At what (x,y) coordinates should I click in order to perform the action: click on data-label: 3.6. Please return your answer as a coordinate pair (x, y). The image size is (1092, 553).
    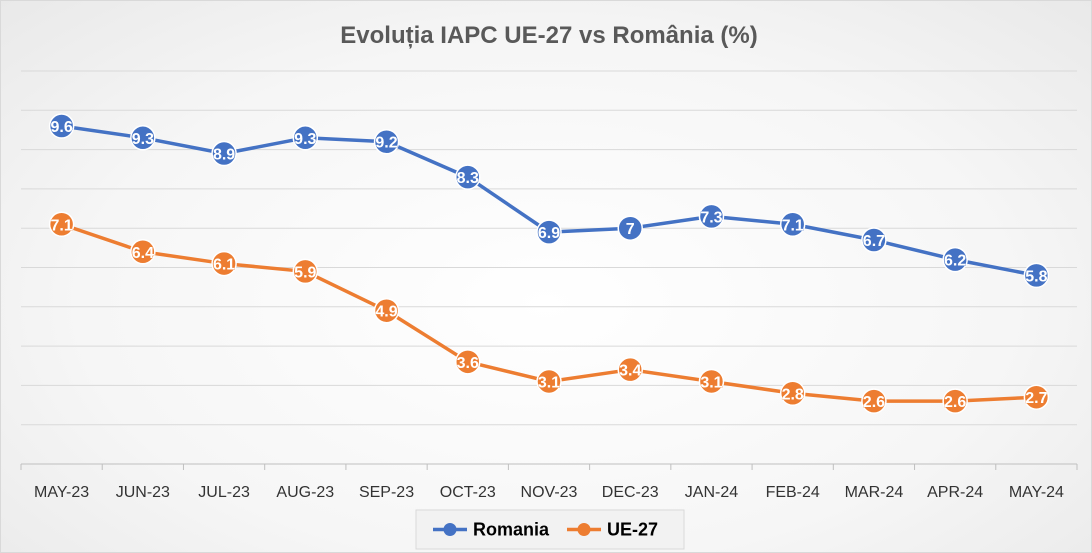
    Looking at the image, I should click on (468, 363).